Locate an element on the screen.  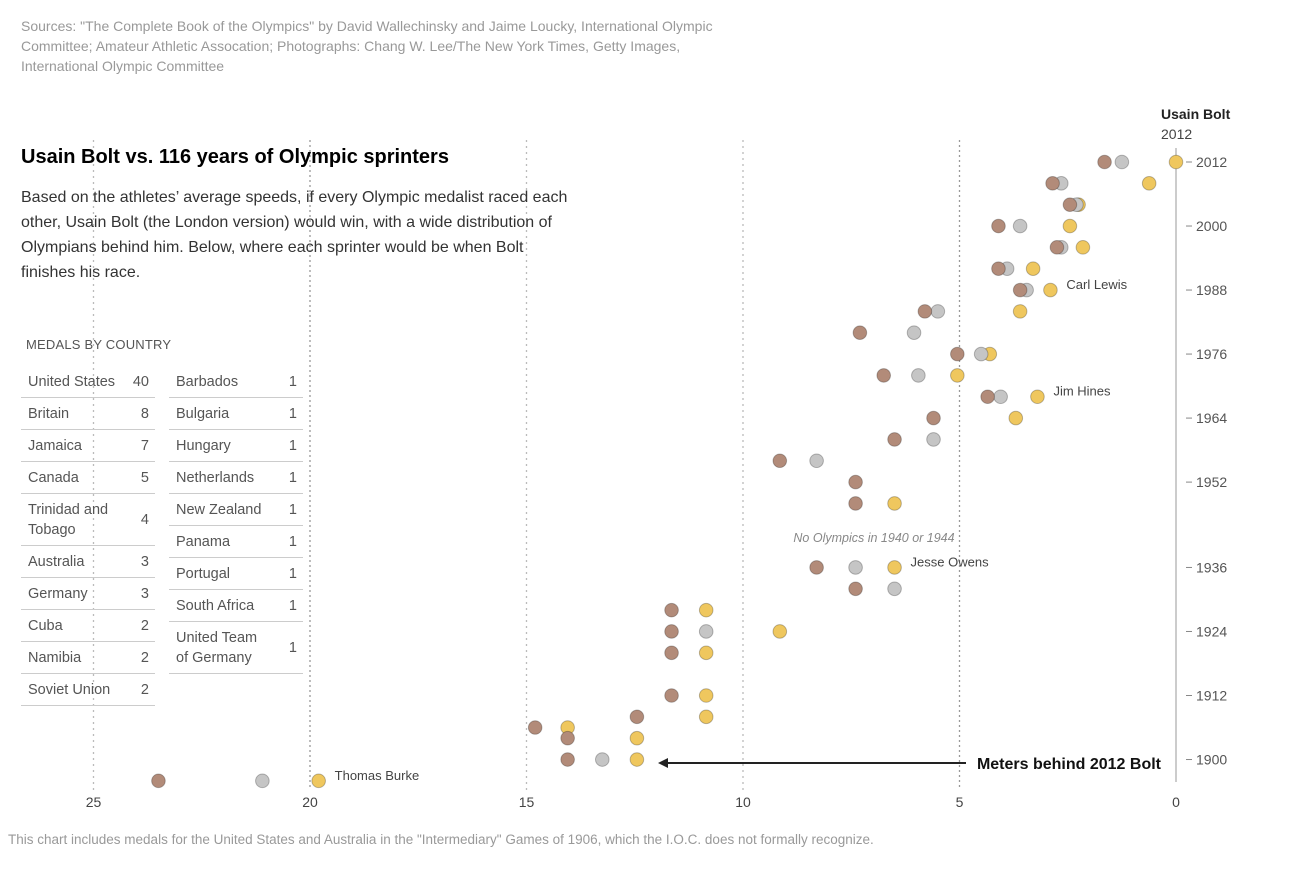
x-axis: 25 20 15 10 5 0 is located at coordinates (633, 802).